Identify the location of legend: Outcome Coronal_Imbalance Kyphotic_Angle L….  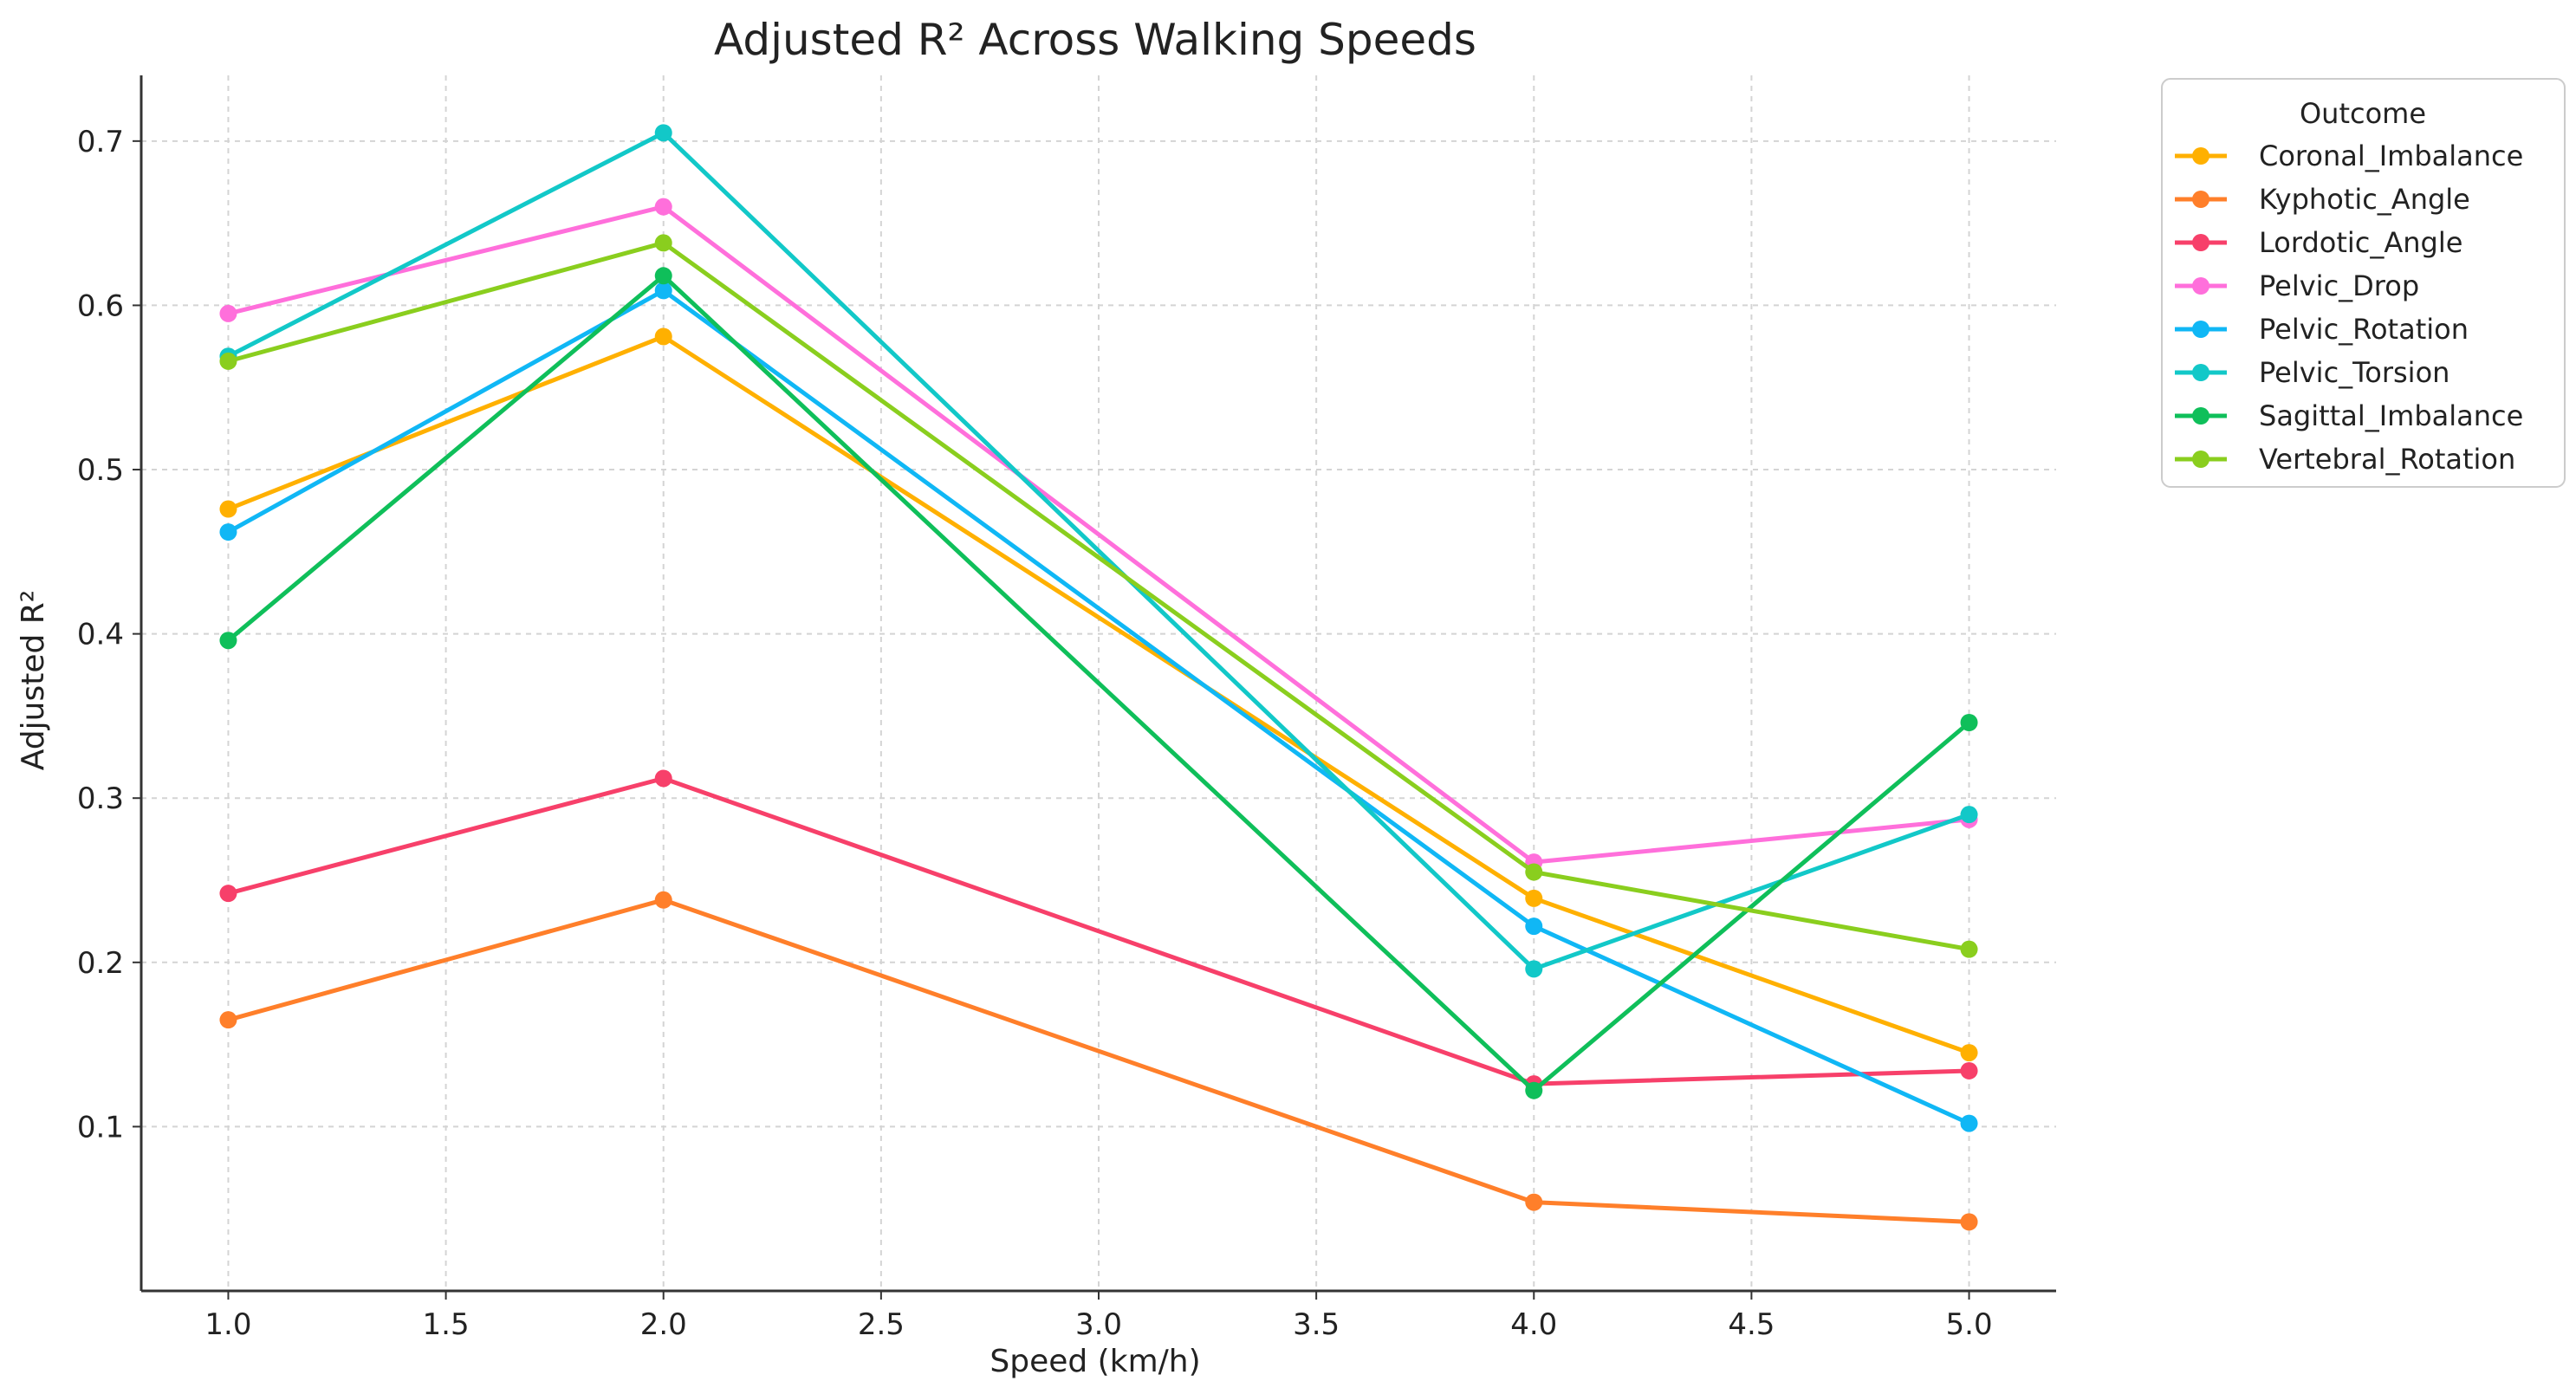
(2364, 283).